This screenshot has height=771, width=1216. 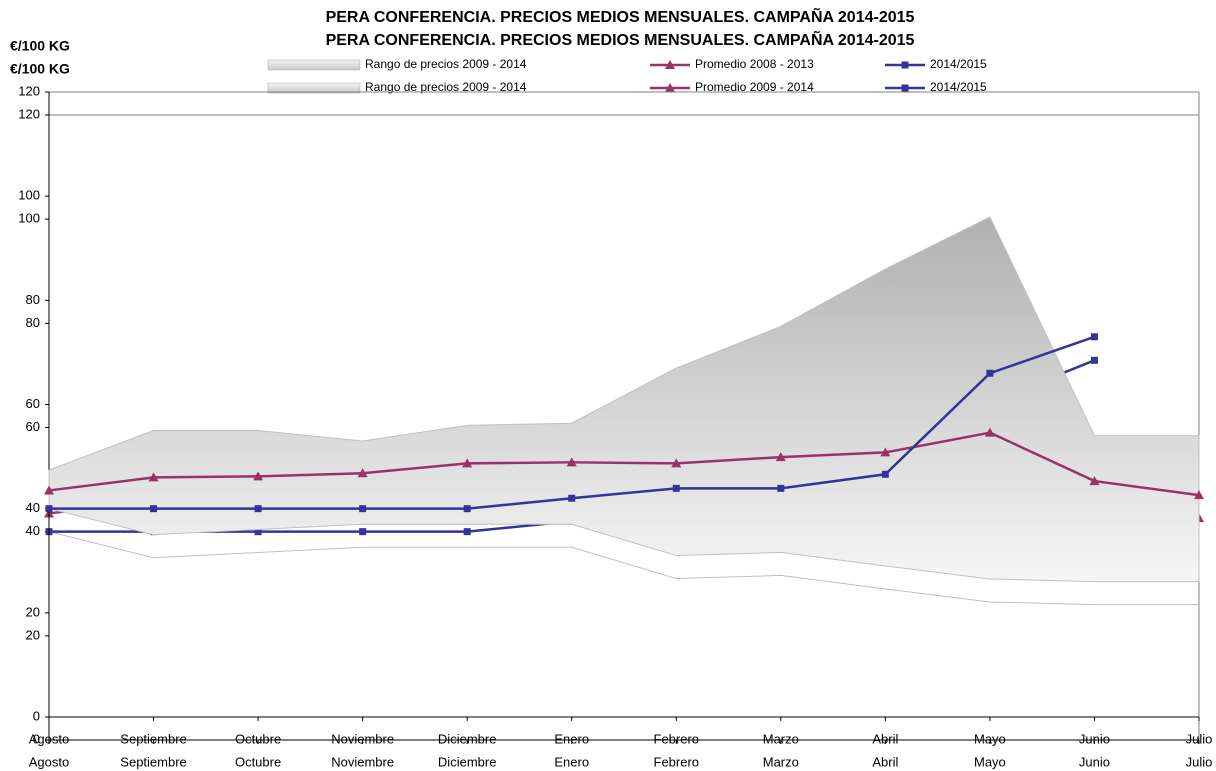 What do you see at coordinates (624, 464) in the screenshot?
I see `series-line` at bounding box center [624, 464].